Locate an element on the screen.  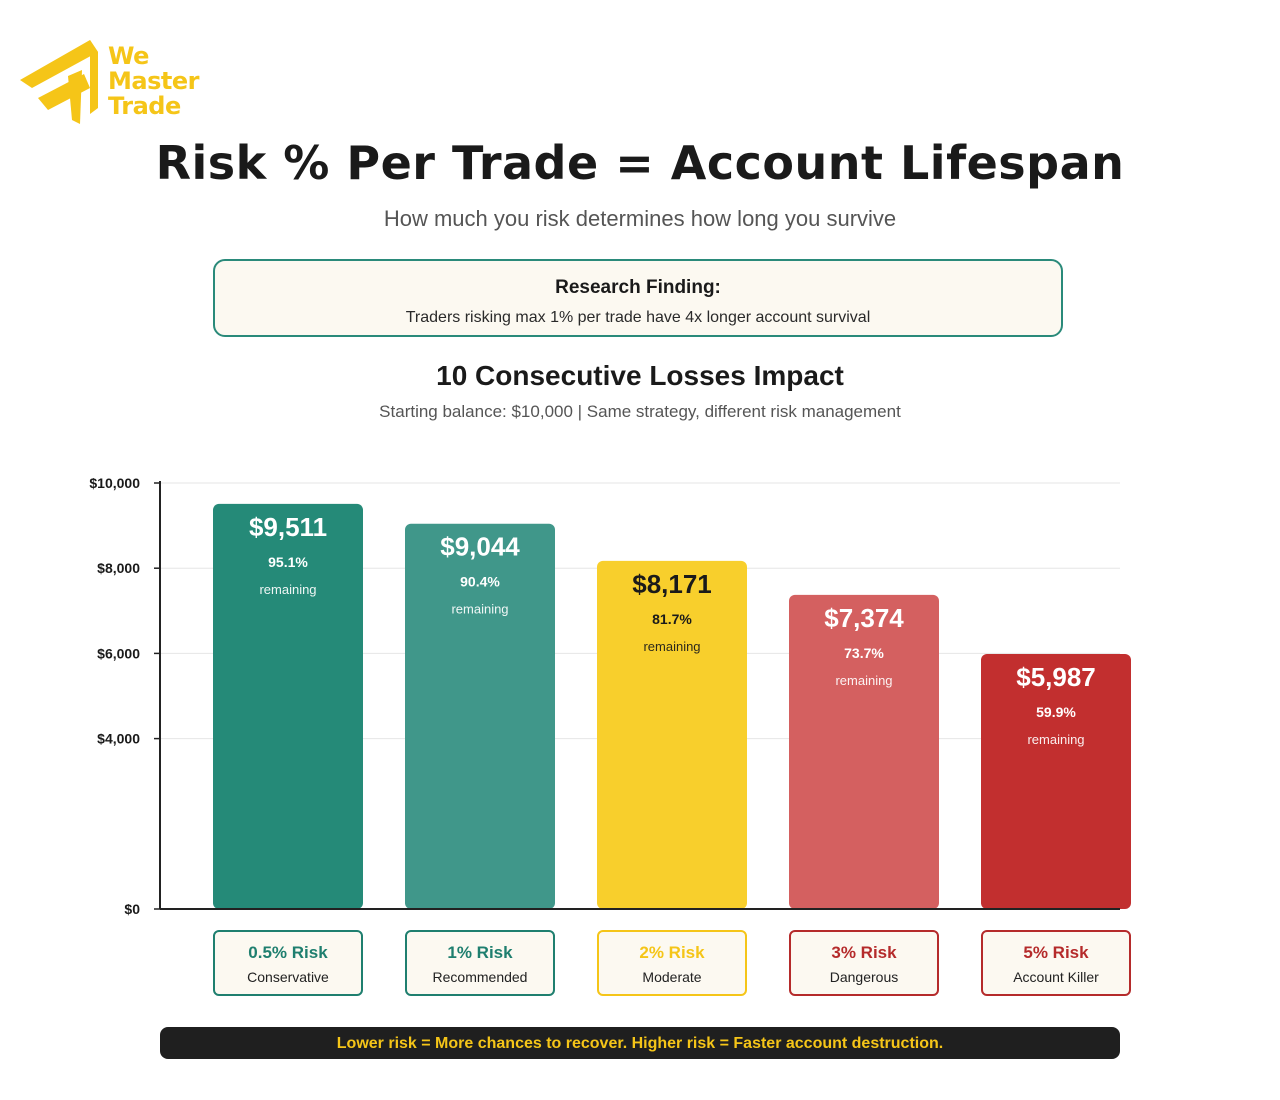
category-description: Moderate is located at coordinates (672, 977).